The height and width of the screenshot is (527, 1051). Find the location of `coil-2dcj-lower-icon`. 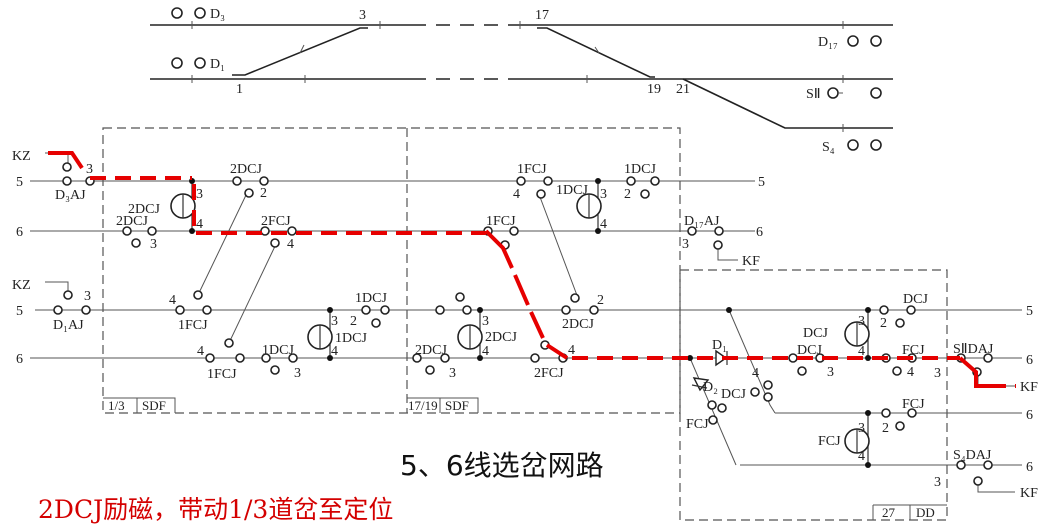

coil-2dcj-lower-icon is located at coordinates (470, 337).